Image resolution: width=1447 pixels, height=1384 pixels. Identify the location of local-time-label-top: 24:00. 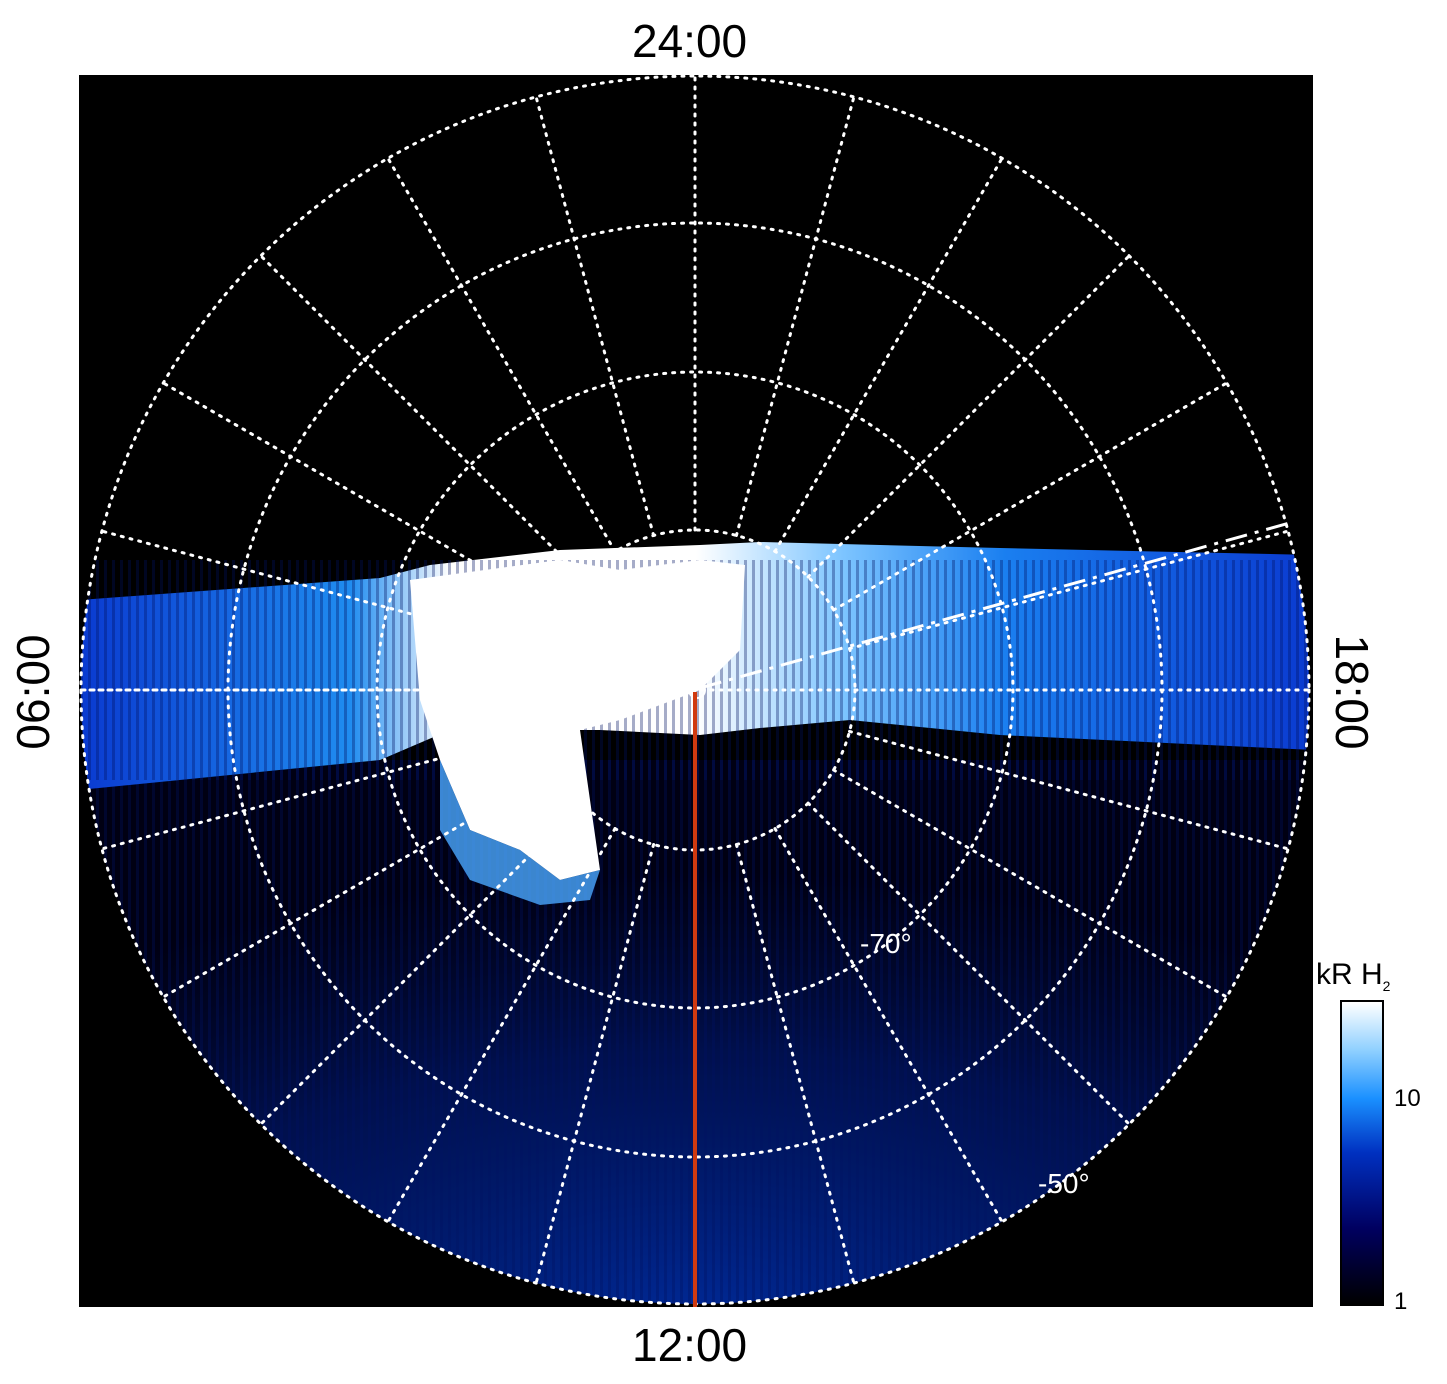
(690, 41).